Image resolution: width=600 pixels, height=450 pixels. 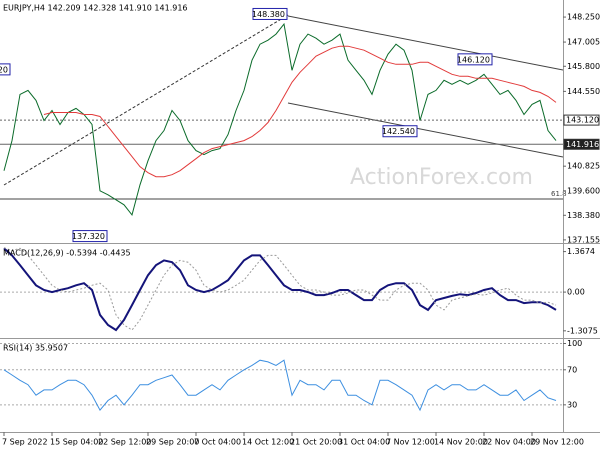 I want to click on annotation: 148.380, so click(x=268, y=14).